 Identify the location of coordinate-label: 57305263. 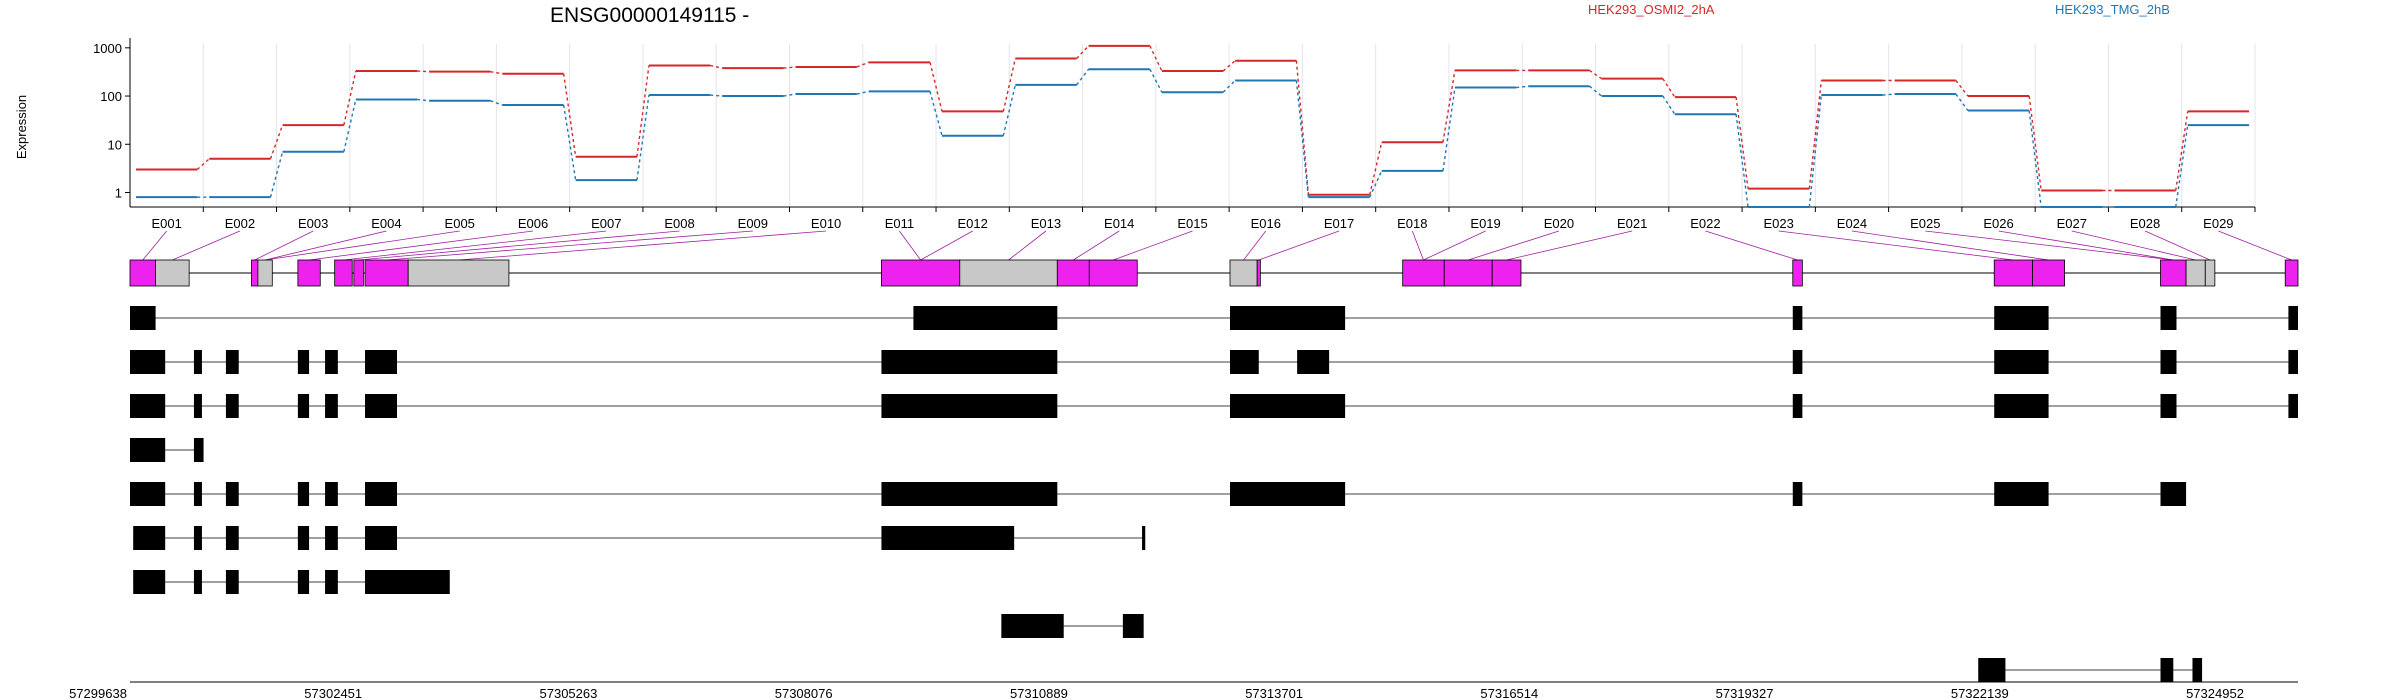
(569, 693).